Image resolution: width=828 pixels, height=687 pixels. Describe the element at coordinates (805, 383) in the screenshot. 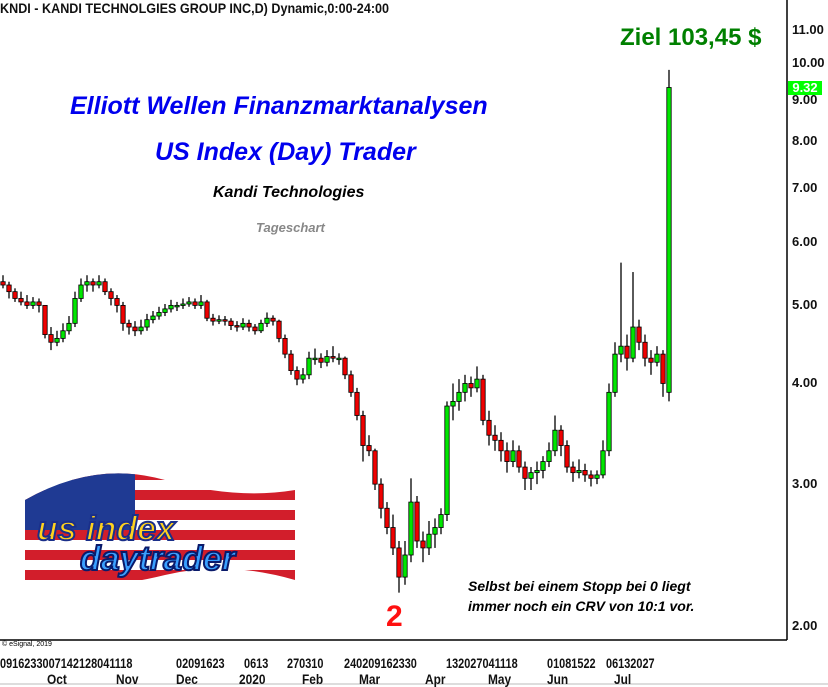

I see `y-tick-label: 4.00` at that location.